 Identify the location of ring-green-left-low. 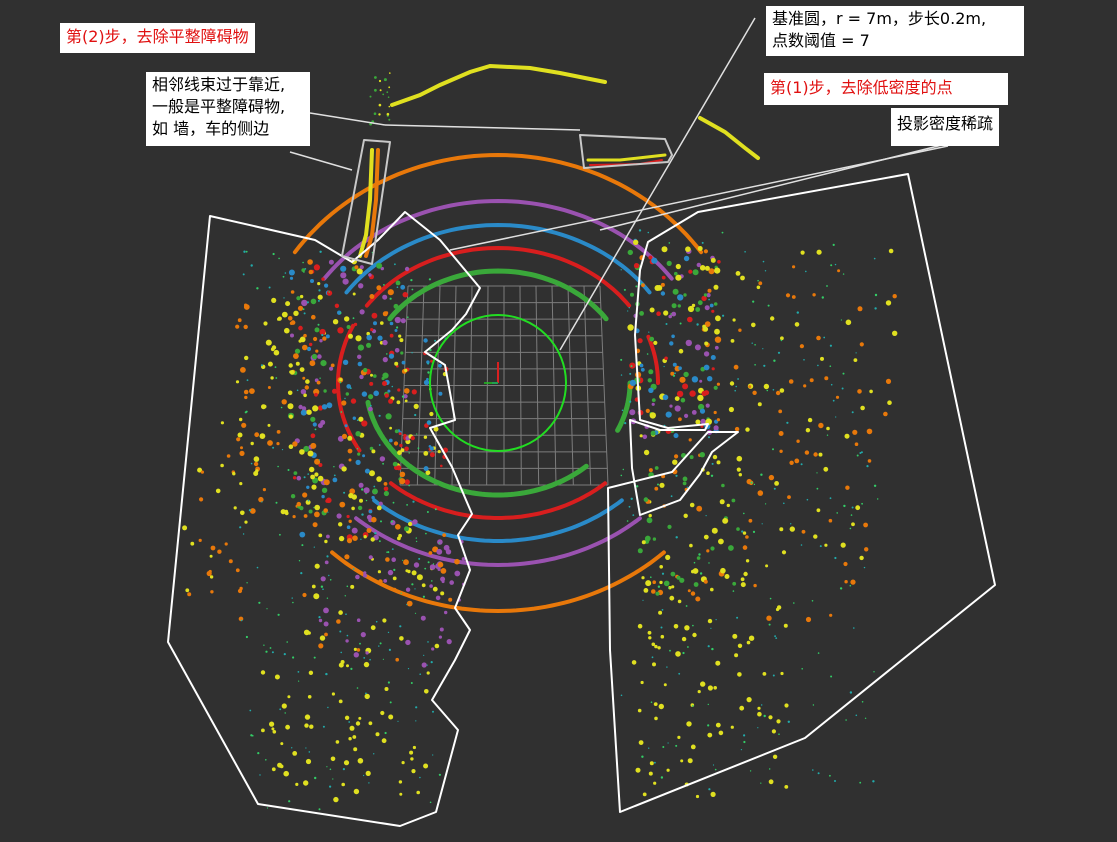
(414, 467).